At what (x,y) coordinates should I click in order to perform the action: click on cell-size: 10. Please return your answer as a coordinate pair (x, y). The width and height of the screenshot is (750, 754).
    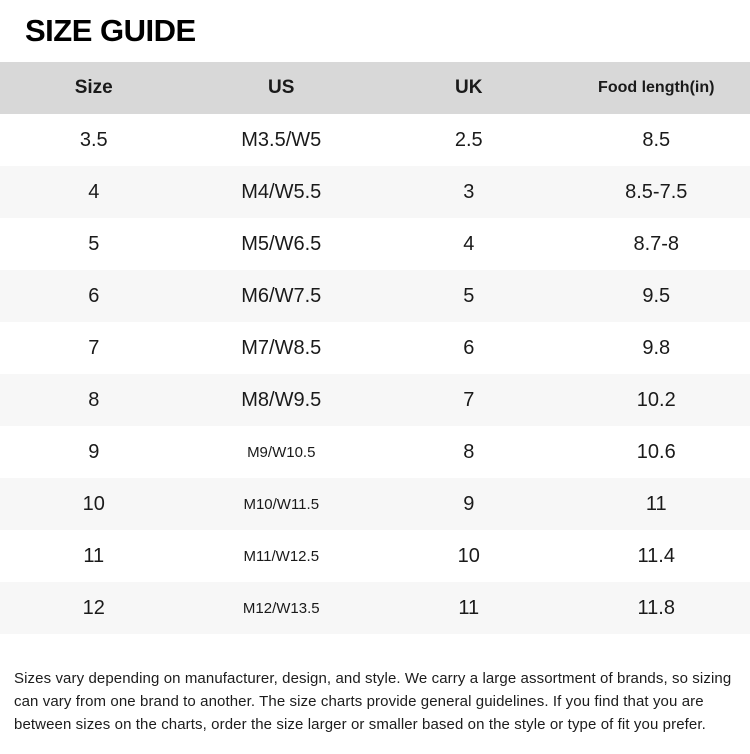
    Looking at the image, I should click on (93, 503).